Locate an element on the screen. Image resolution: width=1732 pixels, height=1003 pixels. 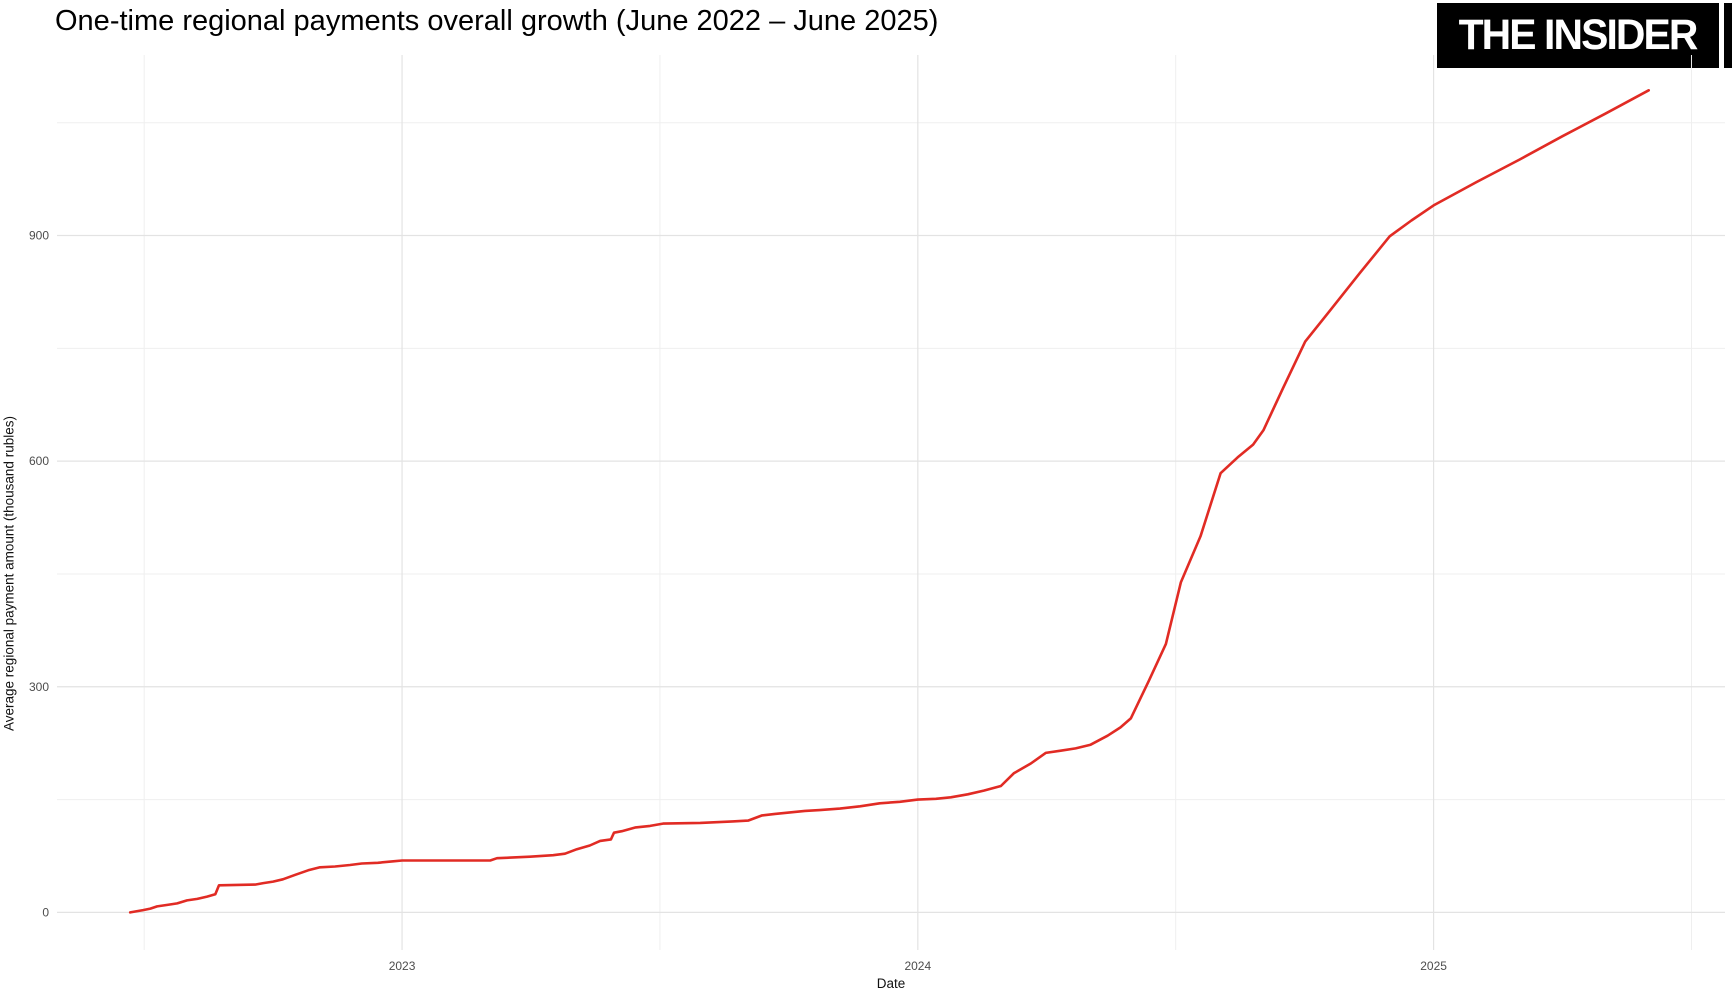
x-tick-label: 2023 is located at coordinates (402, 966).